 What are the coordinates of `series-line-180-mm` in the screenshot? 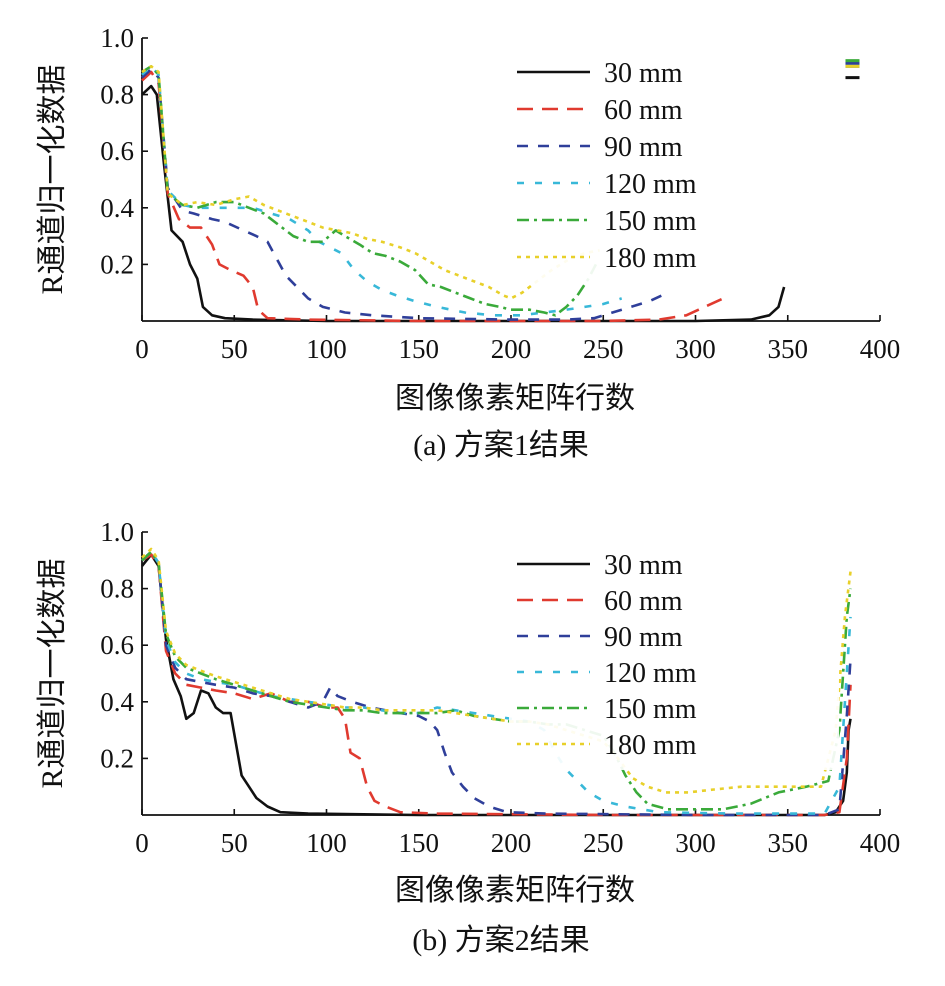 It's located at (370, 182).